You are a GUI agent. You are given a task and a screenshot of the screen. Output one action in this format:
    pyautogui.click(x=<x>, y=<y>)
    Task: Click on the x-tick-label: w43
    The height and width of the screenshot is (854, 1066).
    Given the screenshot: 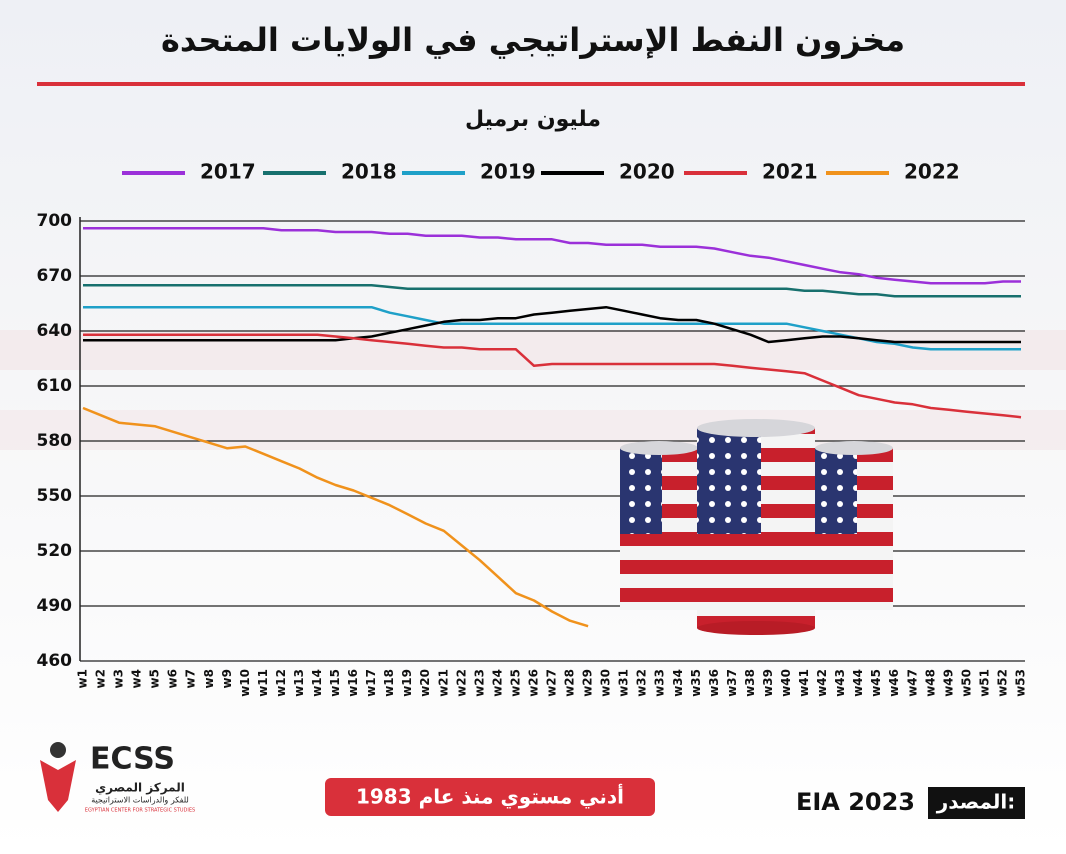 What is the action you would take?
    pyautogui.click(x=840, y=683)
    